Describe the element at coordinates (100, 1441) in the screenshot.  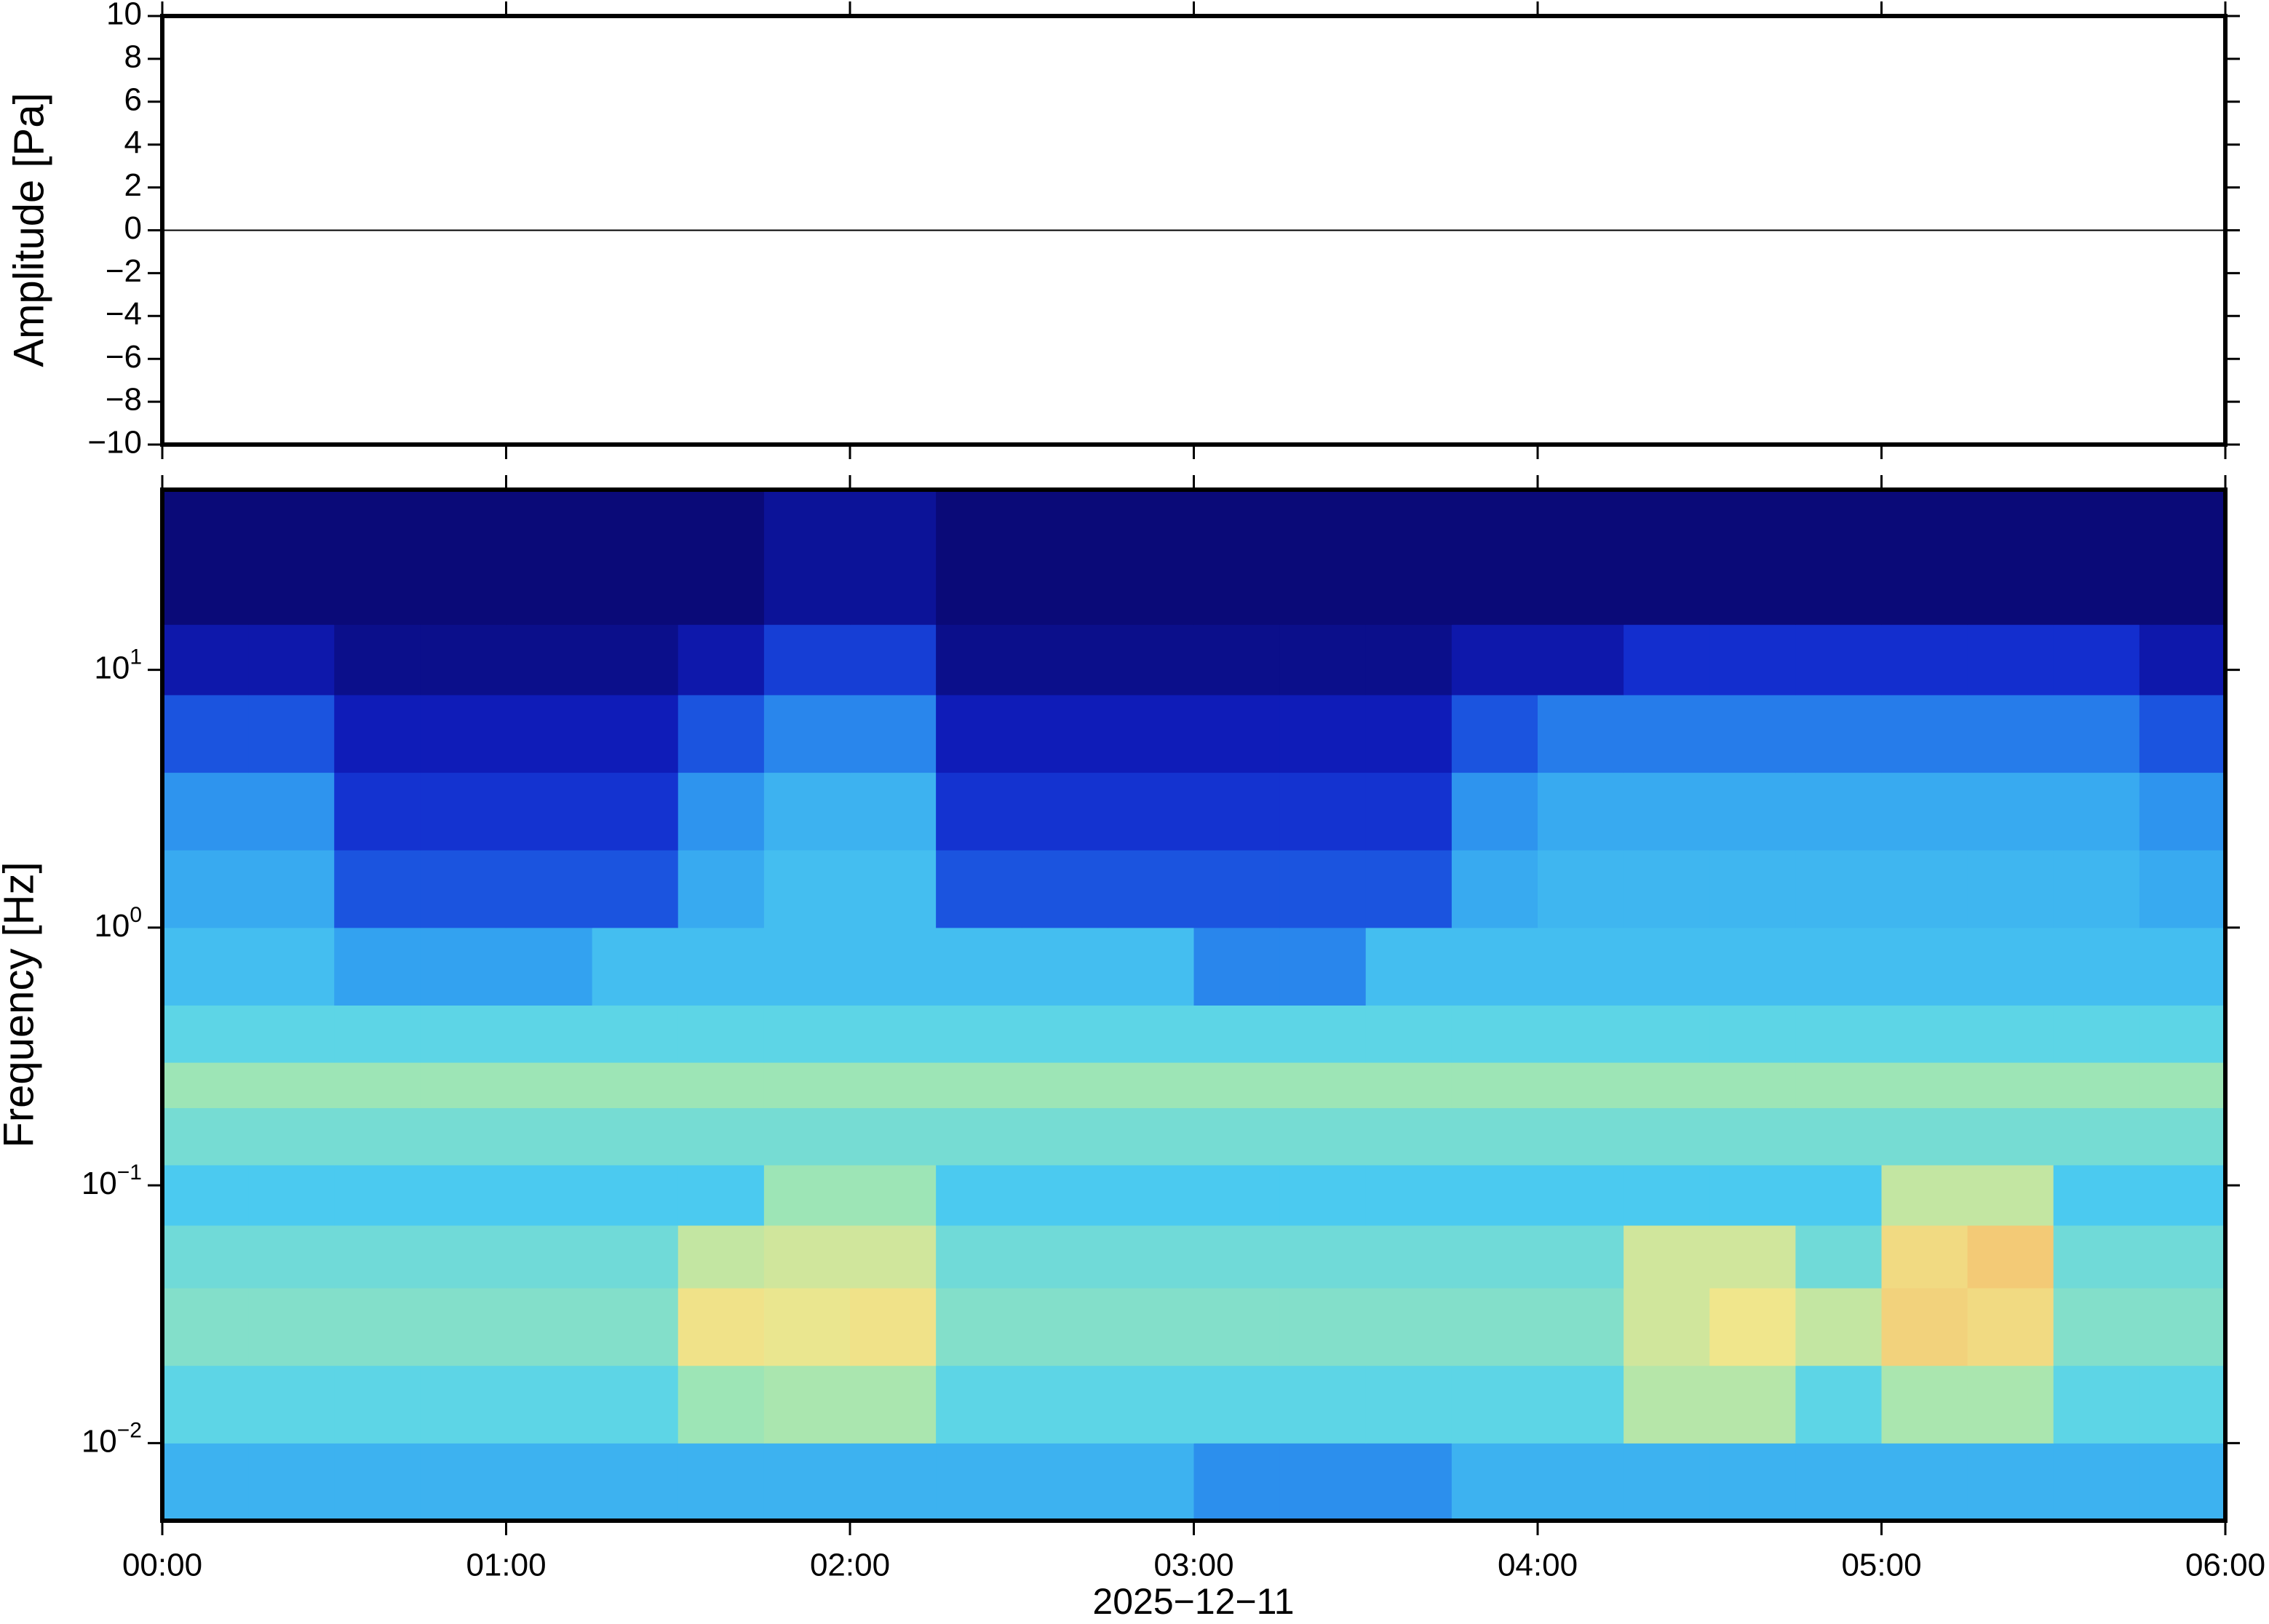
I see `y-tick-base: 10` at that location.